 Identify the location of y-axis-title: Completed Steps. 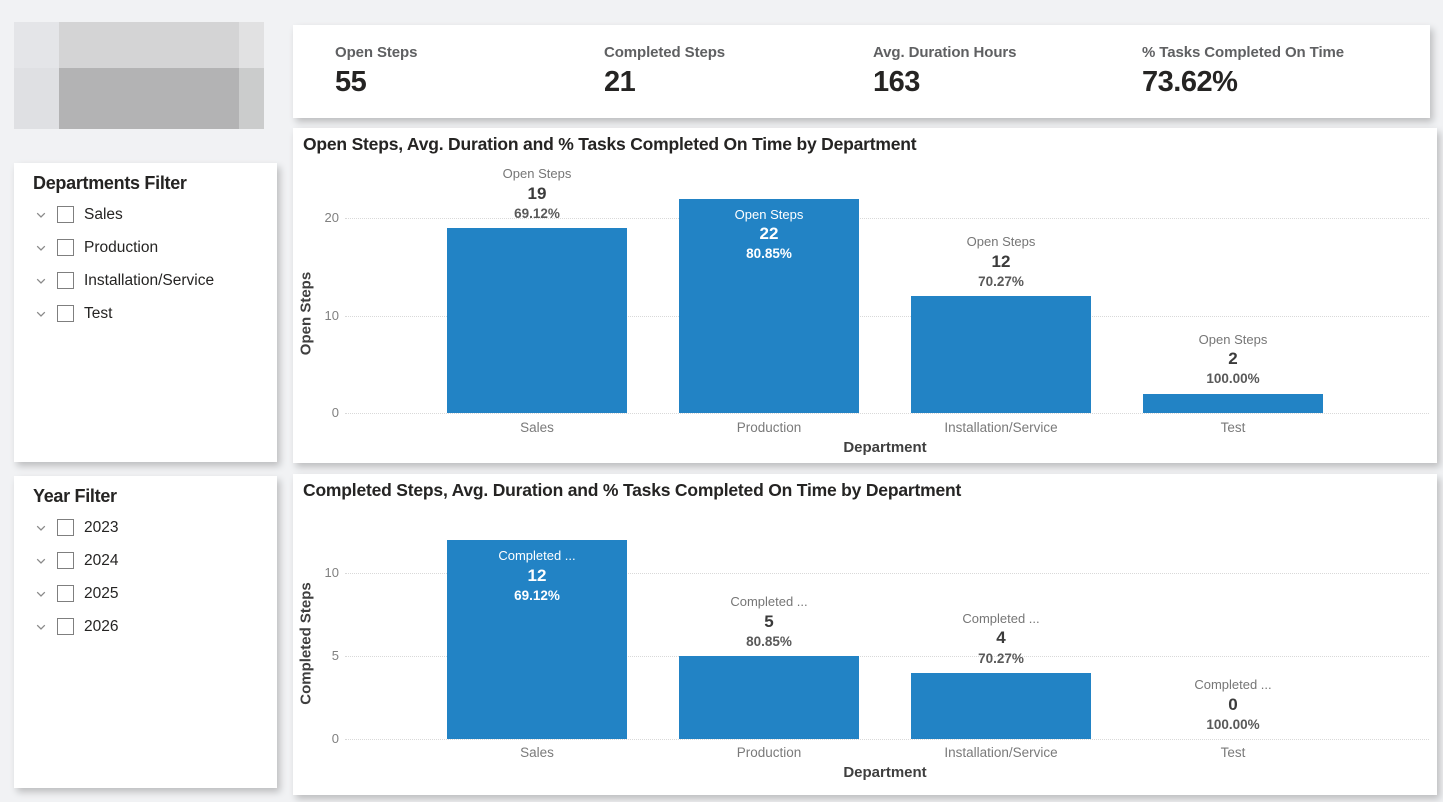
(306, 643).